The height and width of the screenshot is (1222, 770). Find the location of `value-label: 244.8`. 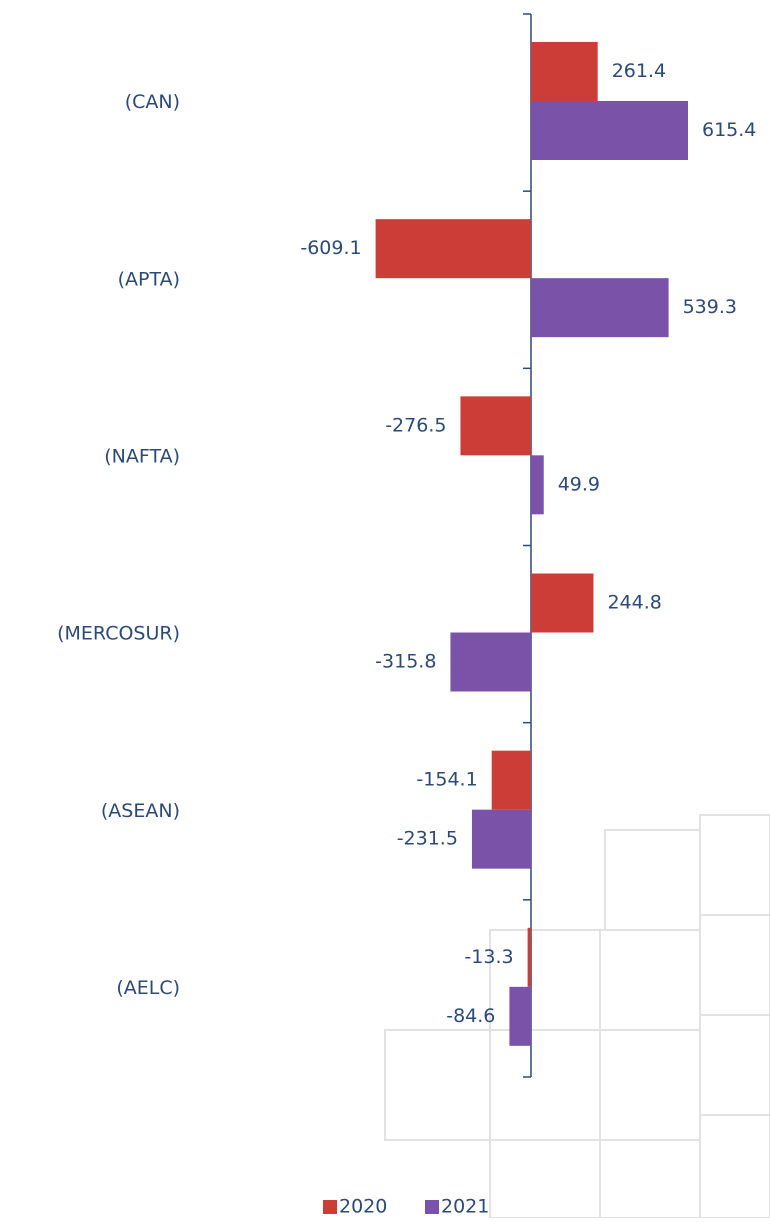

value-label: 244.8 is located at coordinates (634, 603).